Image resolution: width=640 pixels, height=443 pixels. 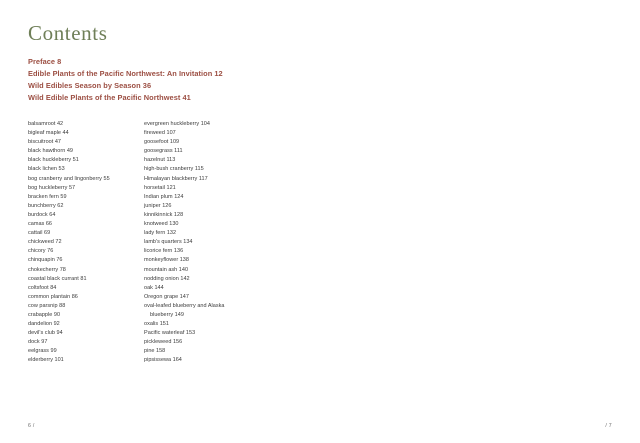 What do you see at coordinates (161, 224) in the screenshot?
I see `list-item: knotweed 130` at bounding box center [161, 224].